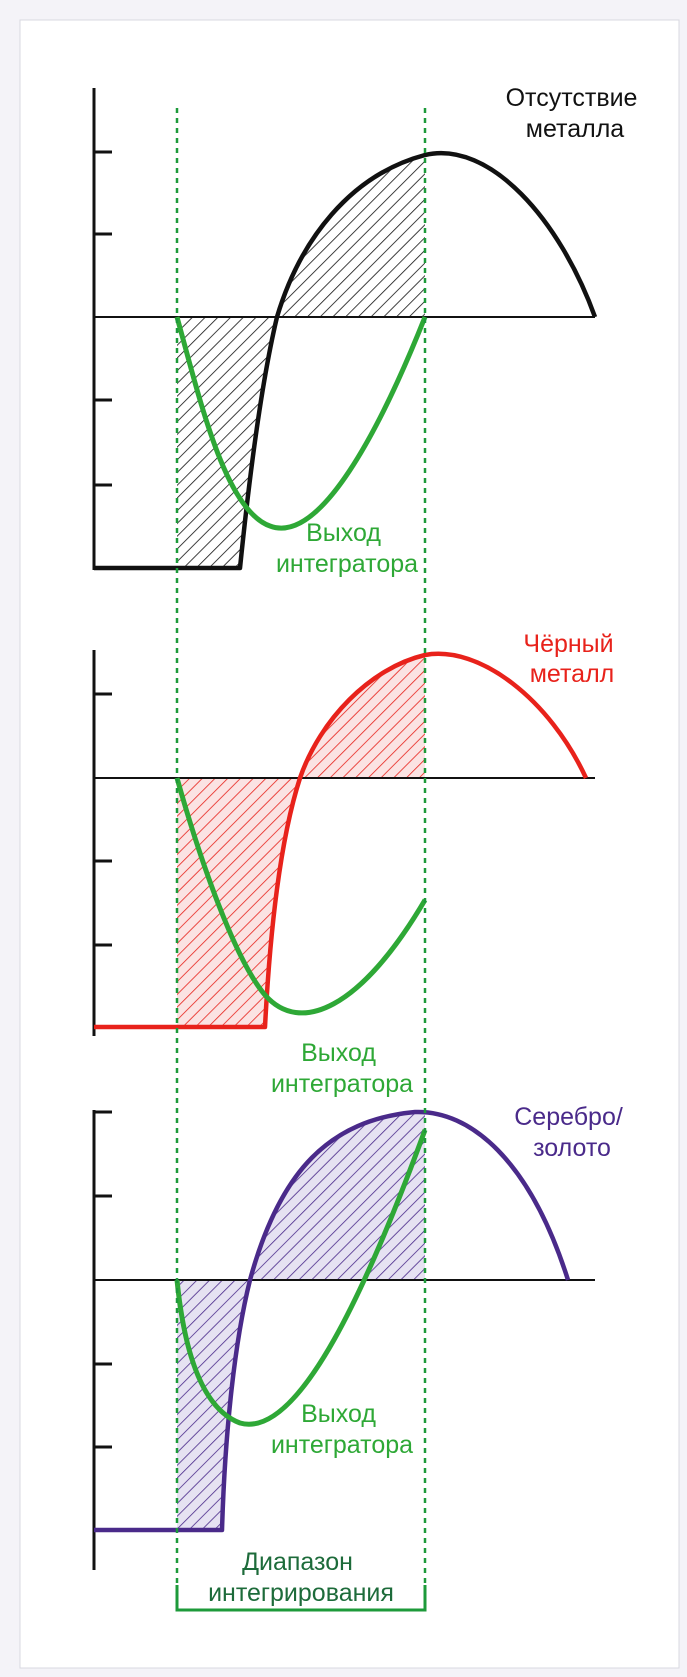  What do you see at coordinates (575, 113) in the screenshot?
I see `panel-label: Отсутствие металла` at bounding box center [575, 113].